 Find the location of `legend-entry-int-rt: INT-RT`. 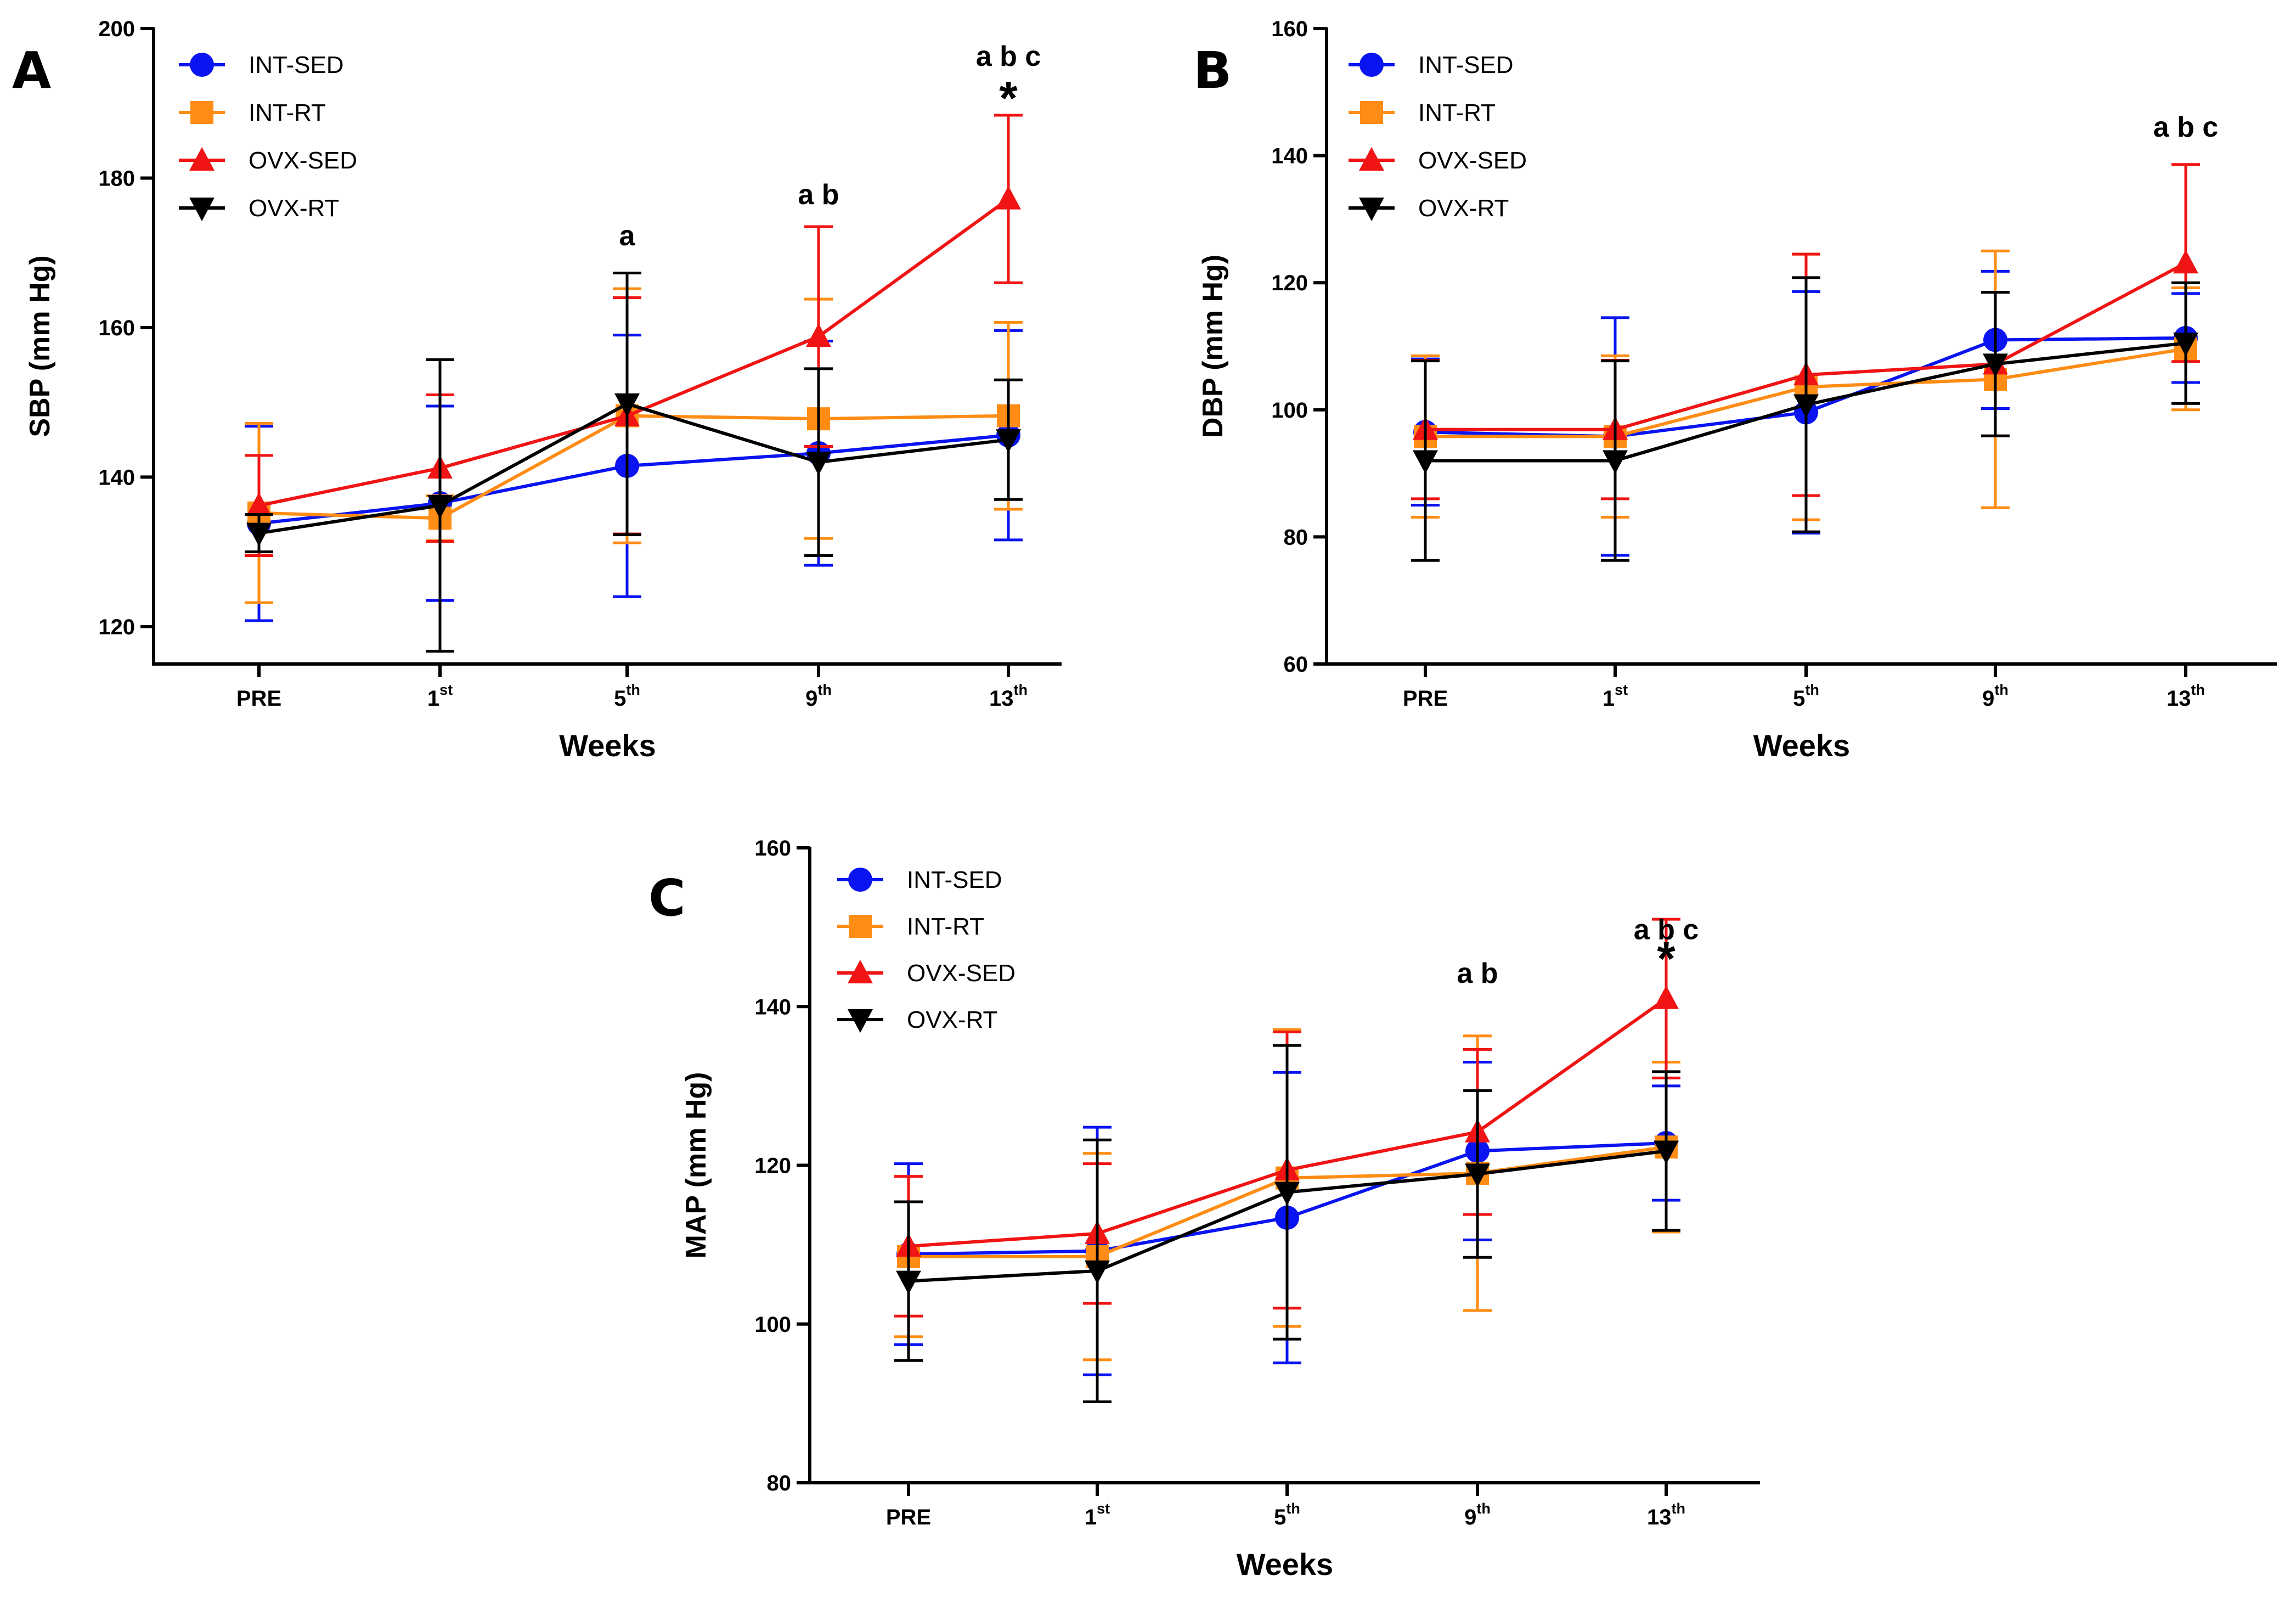

legend-entry-int-rt: INT-RT is located at coordinates (910, 927).